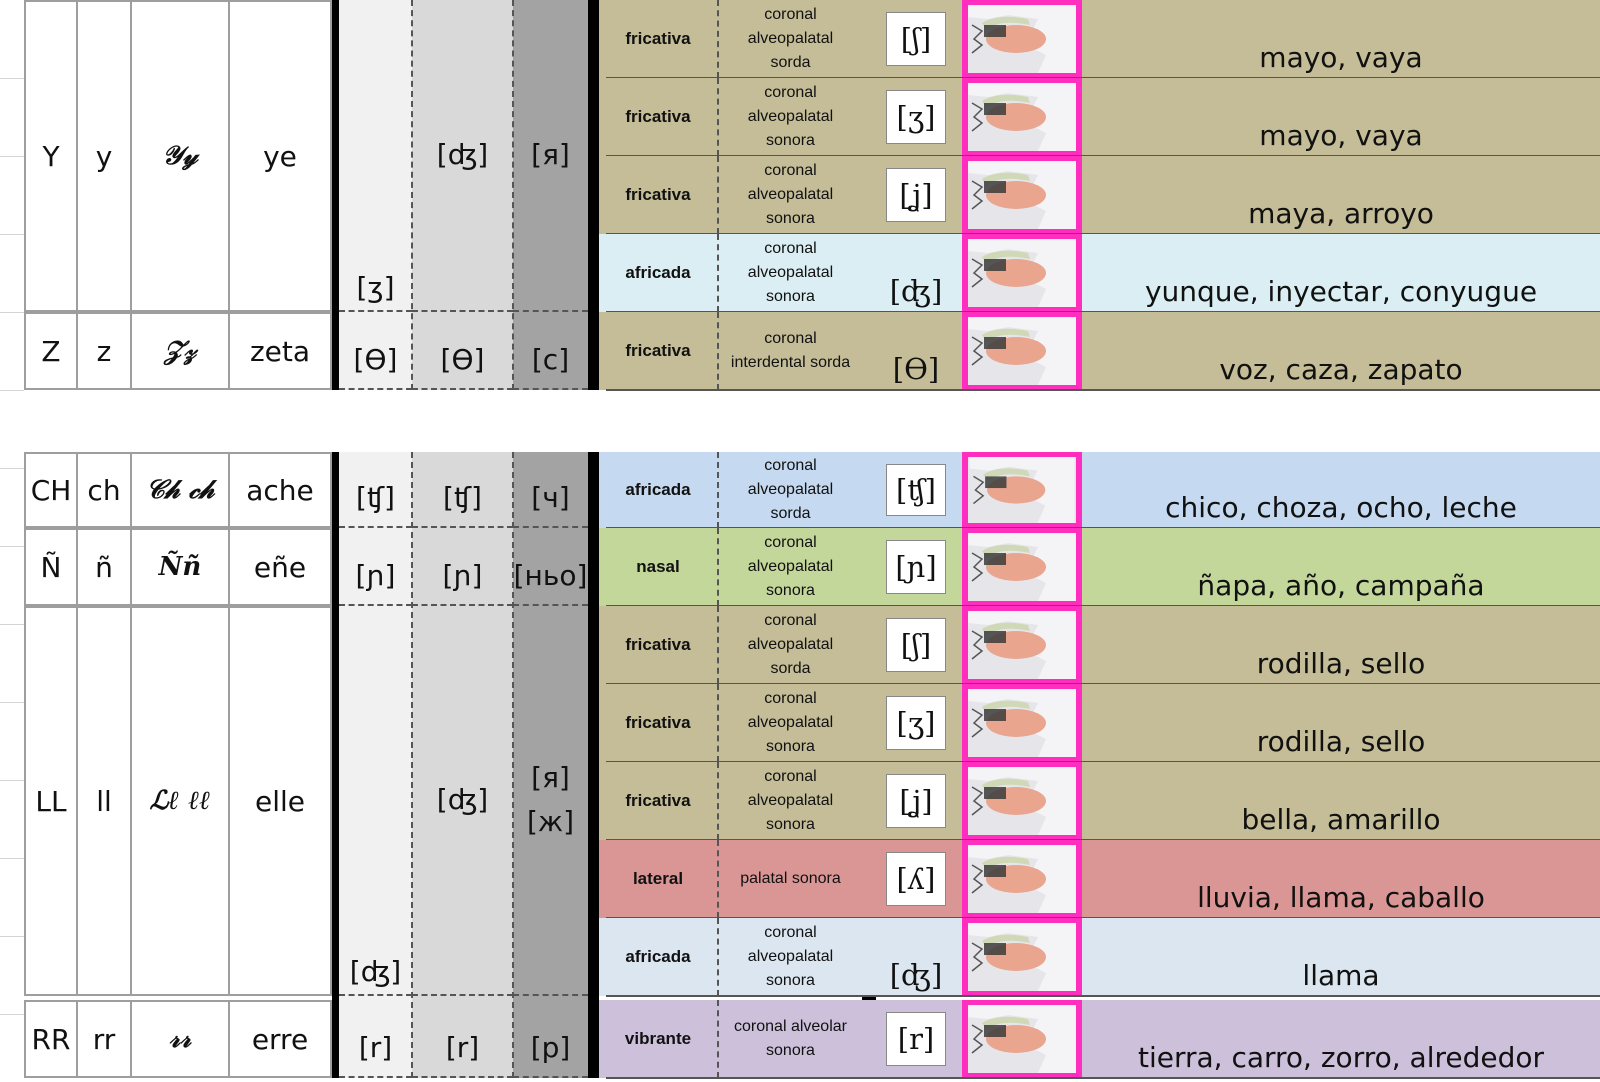 Image resolution: width=1600 pixels, height=1082 pixels. Describe the element at coordinates (658, 1038) in the screenshot. I see `sound-type-text: vibrante` at that location.